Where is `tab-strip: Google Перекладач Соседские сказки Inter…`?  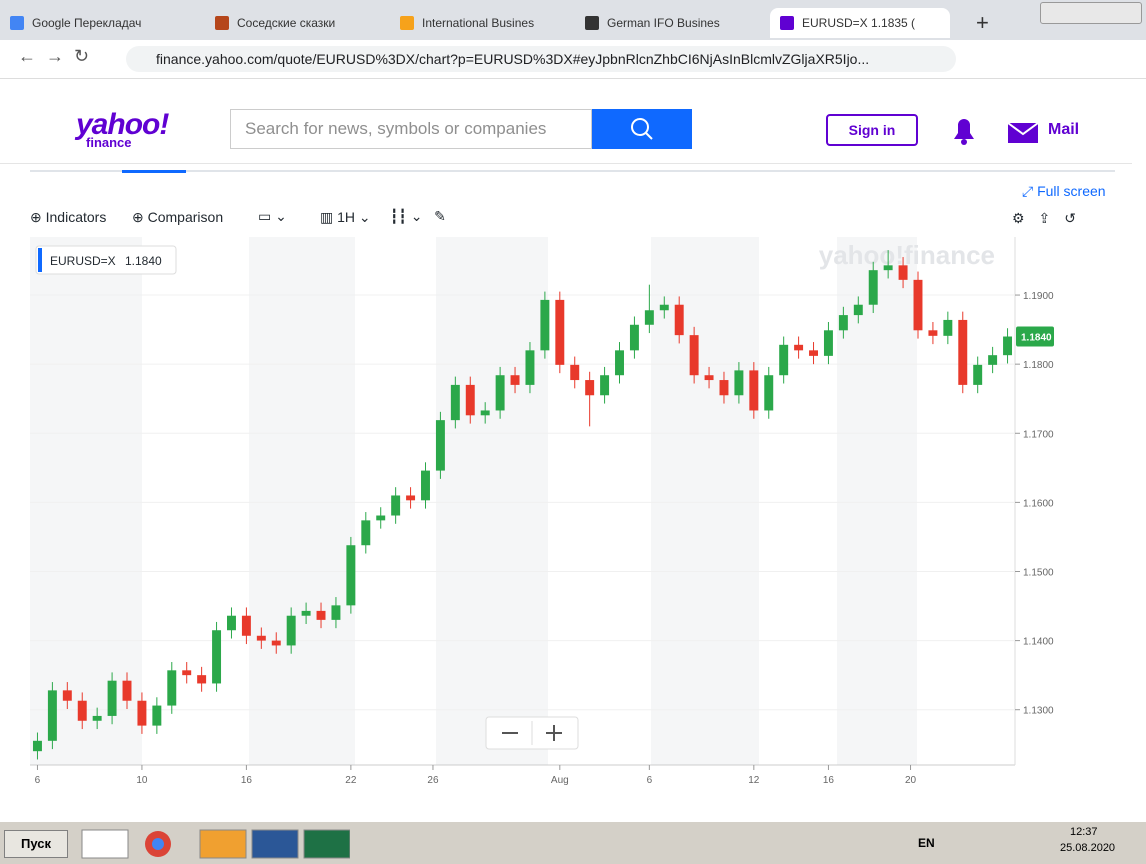 tab-strip: Google Перекладач Соседские сказки Inter… is located at coordinates (573, 20).